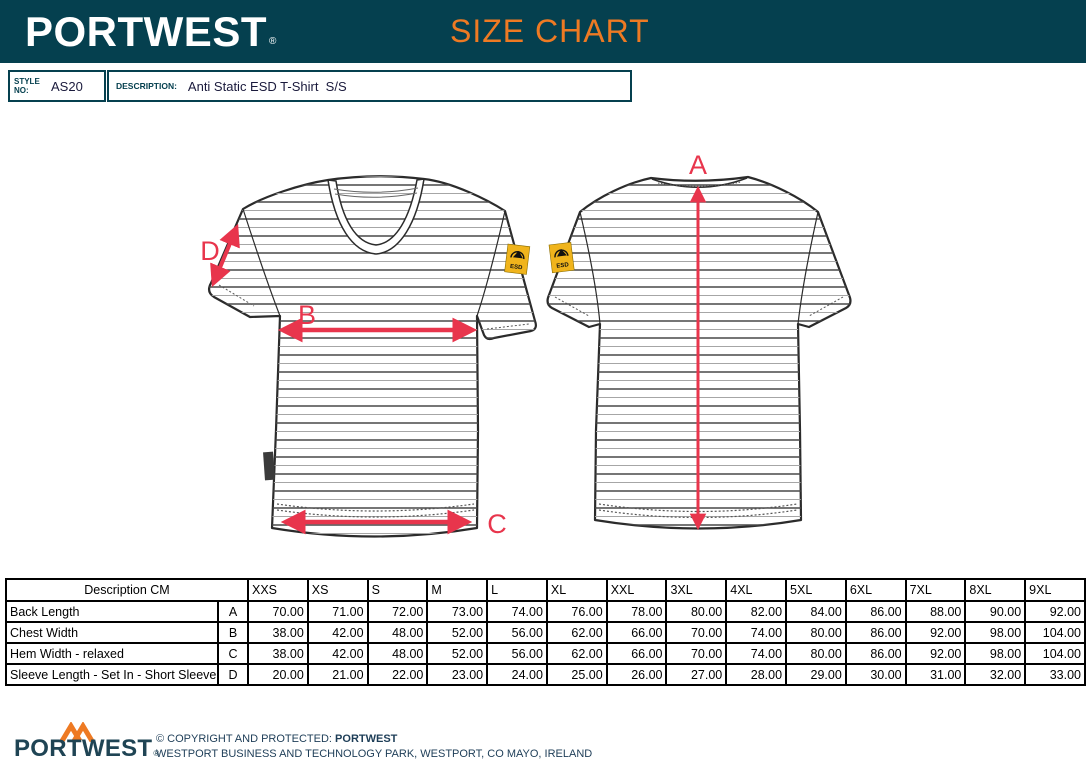 The width and height of the screenshot is (1091, 768). I want to click on front-right-cuff-stitch, so click(508, 326).